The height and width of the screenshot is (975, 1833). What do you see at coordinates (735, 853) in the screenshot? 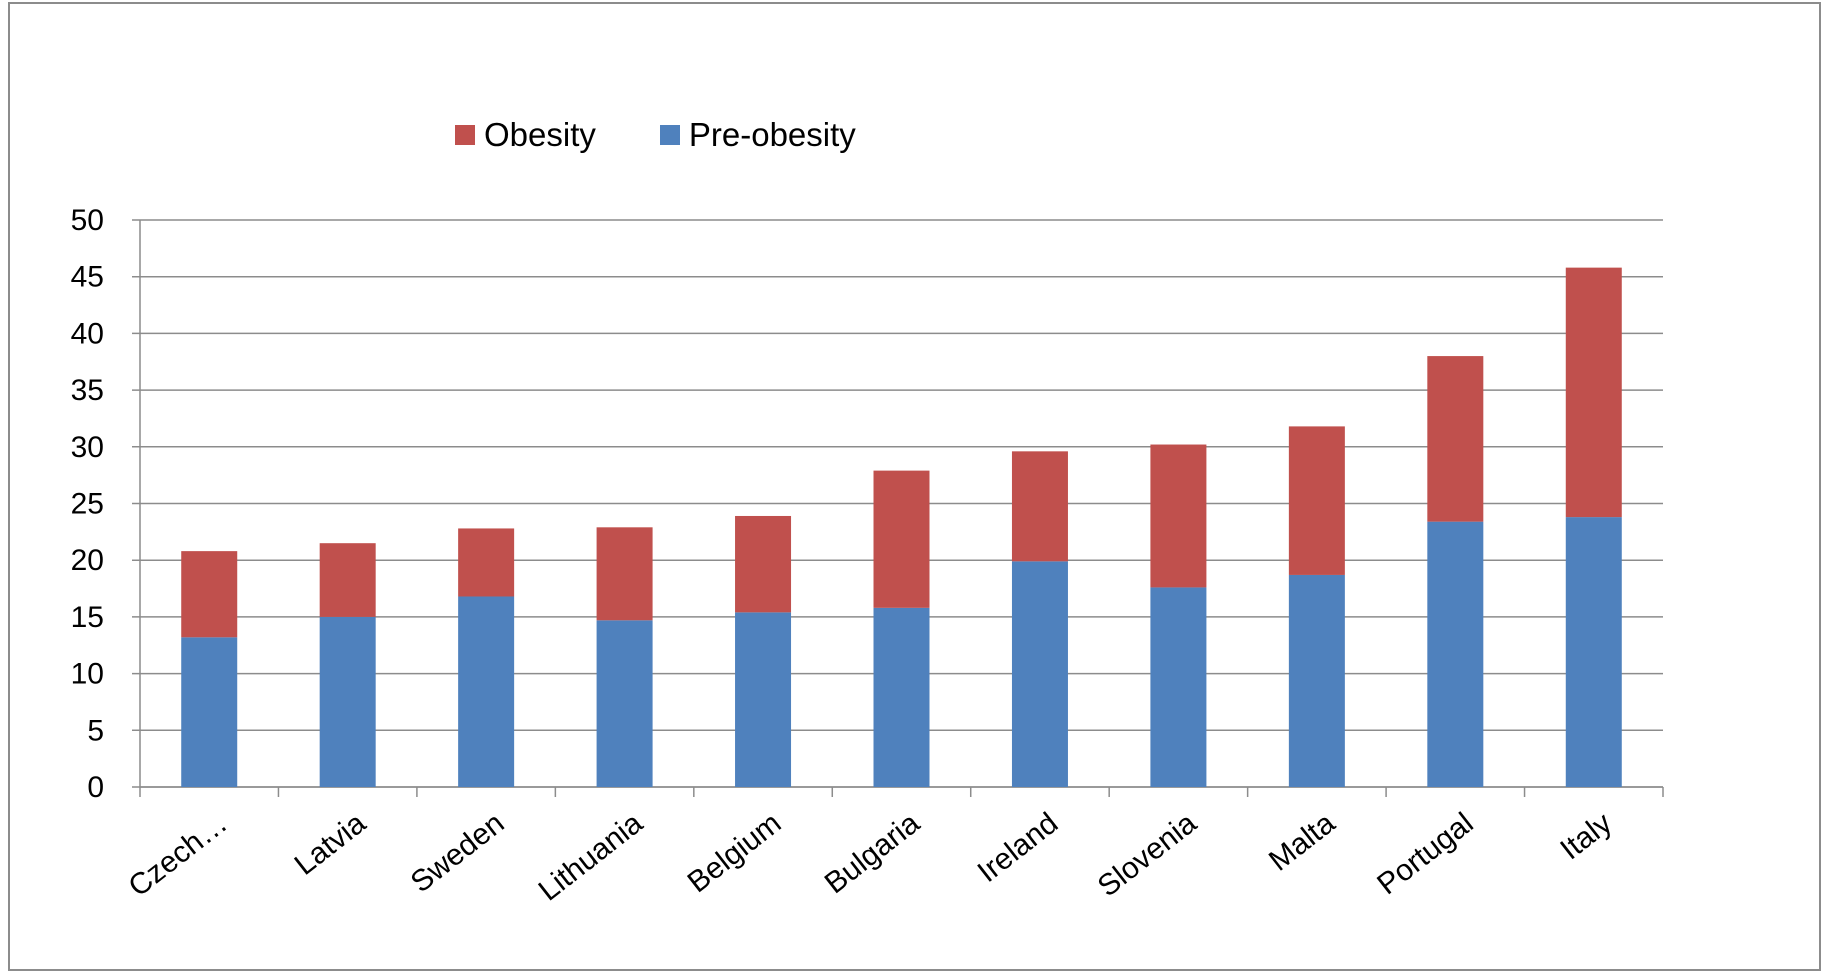
I see `x-tick-label: Belgium` at bounding box center [735, 853].